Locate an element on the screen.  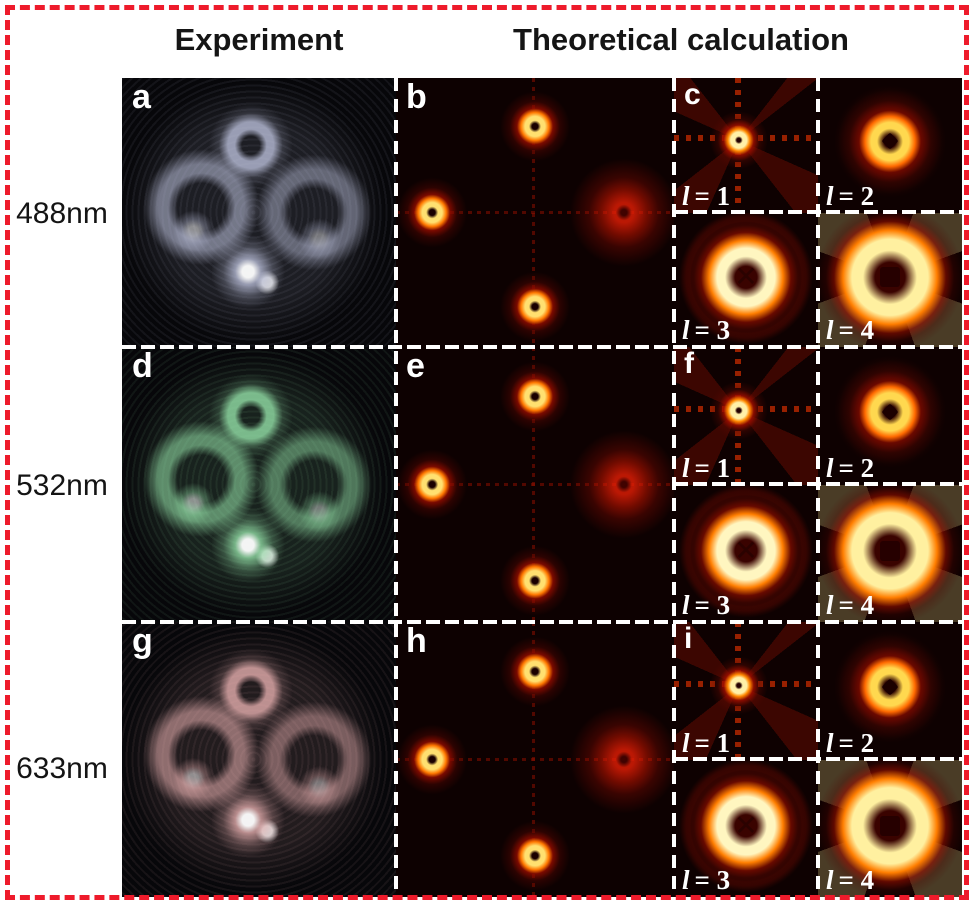
column-header-theoretical-calculation: Theoretical calculation is located at coordinates (681, 39).